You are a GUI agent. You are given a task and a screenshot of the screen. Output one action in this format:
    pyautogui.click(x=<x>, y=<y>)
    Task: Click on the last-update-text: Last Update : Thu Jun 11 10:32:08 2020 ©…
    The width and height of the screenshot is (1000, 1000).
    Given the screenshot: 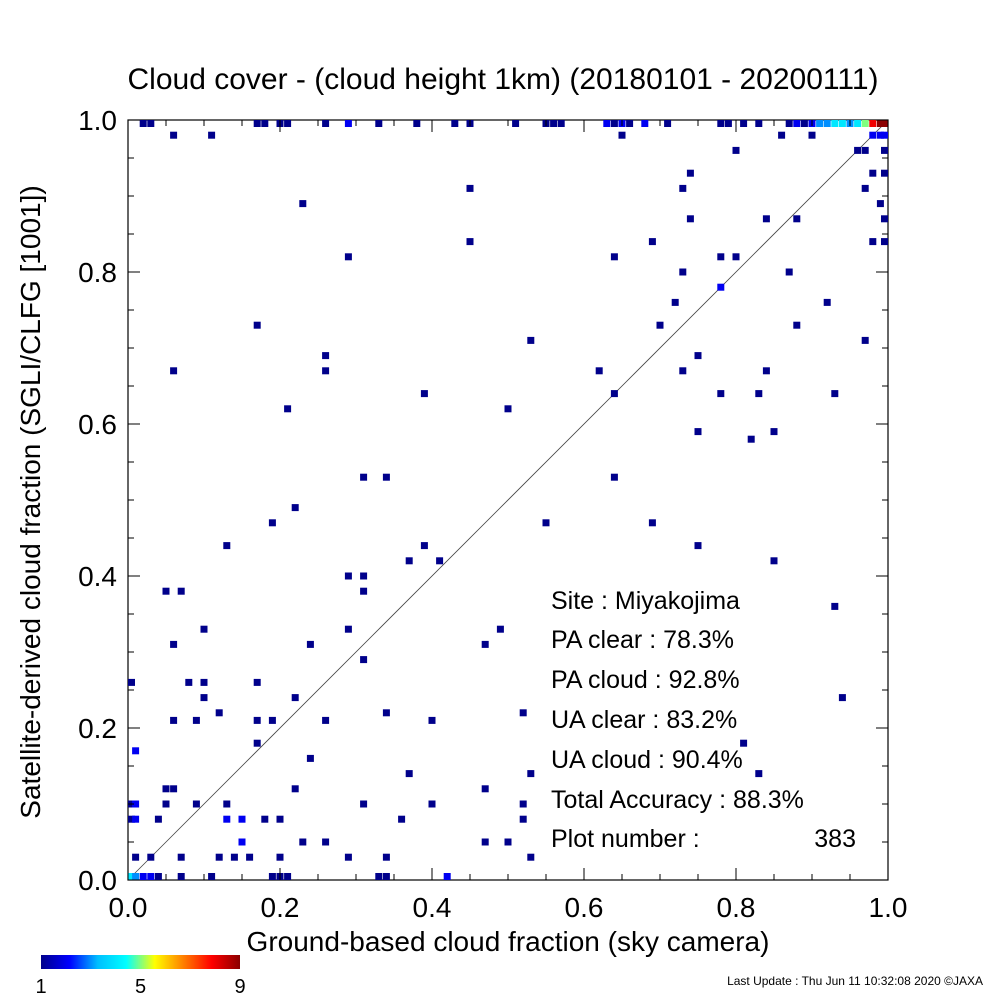 What is the action you would take?
    pyautogui.click(x=855, y=981)
    